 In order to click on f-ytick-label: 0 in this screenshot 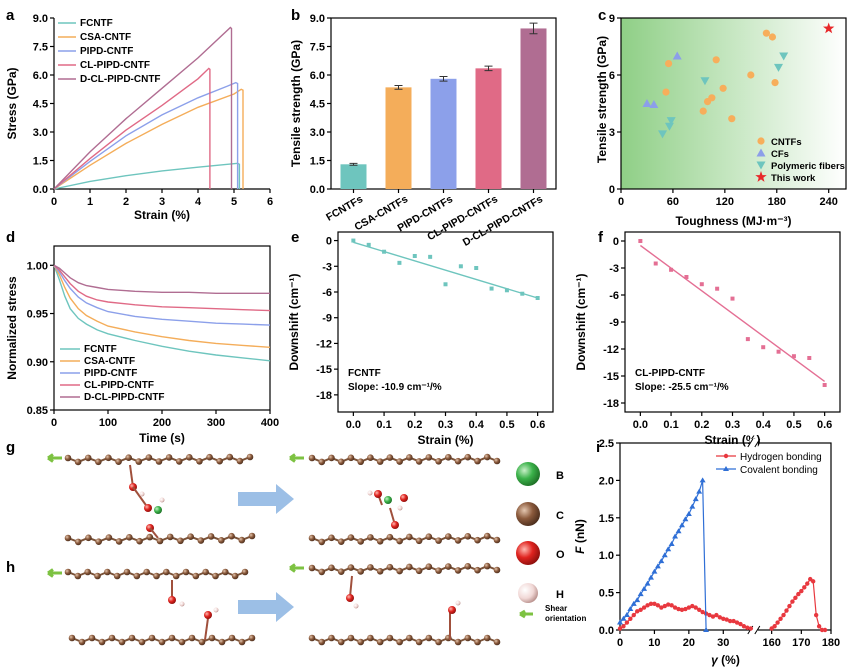, I will do `click(616, 242)`.